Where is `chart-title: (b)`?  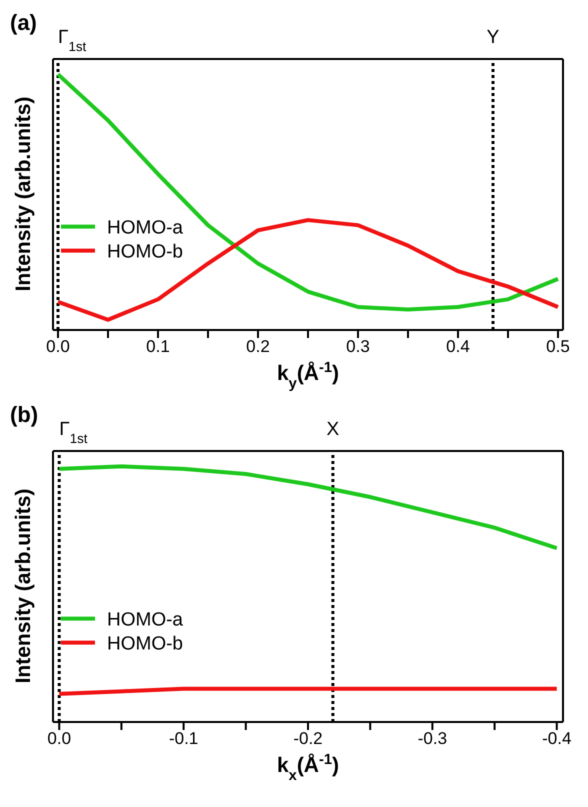
chart-title: (b) is located at coordinates (24, 414).